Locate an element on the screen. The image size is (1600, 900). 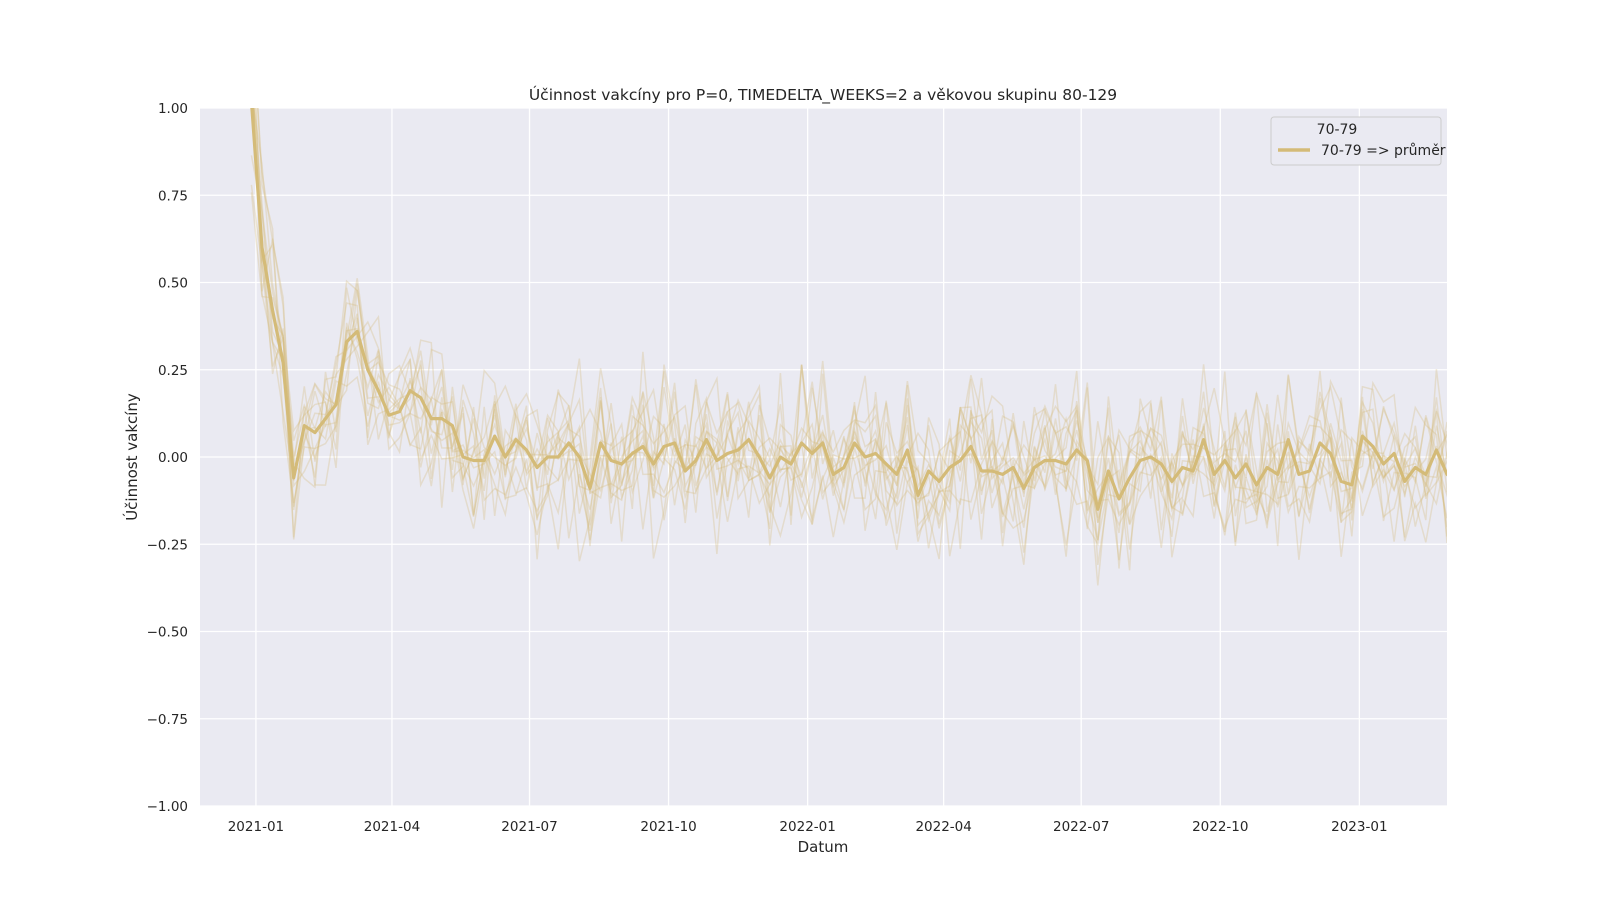
x-tick-label: 2022-04 is located at coordinates (943, 827).